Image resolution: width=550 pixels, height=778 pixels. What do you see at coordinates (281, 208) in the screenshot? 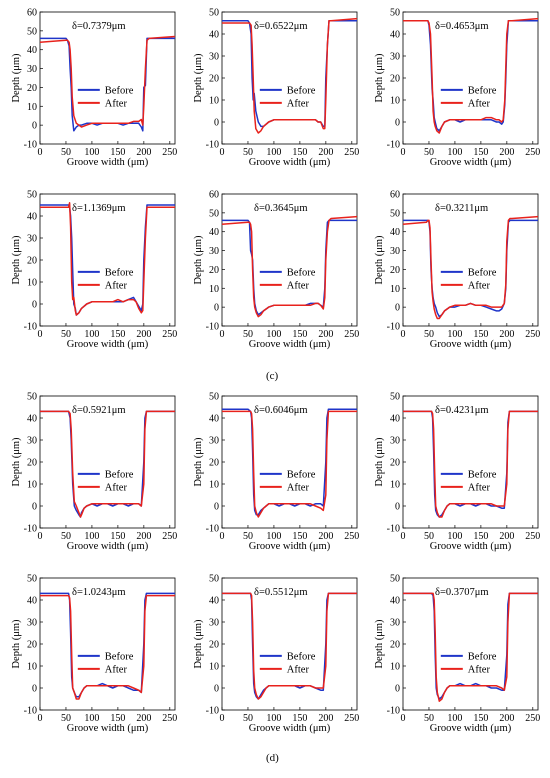
I see `delta-annotation: δ=0.3645μm` at bounding box center [281, 208].